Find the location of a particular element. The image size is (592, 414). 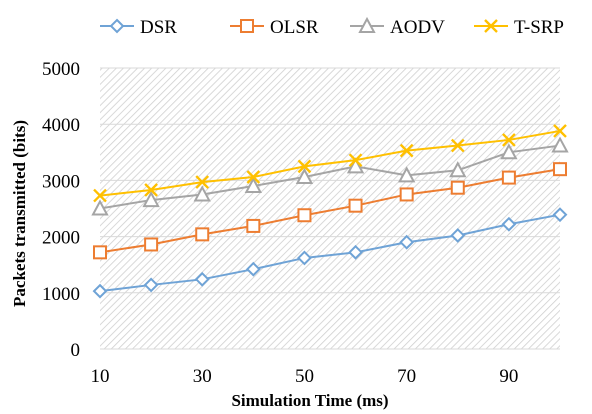

y-tick-label: 2000 is located at coordinates (61, 238).